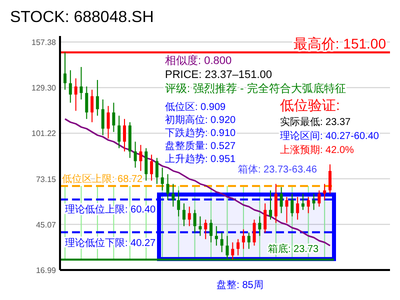  I want to click on ref-line-label: 理论低位上限: 60.40, so click(110, 210).